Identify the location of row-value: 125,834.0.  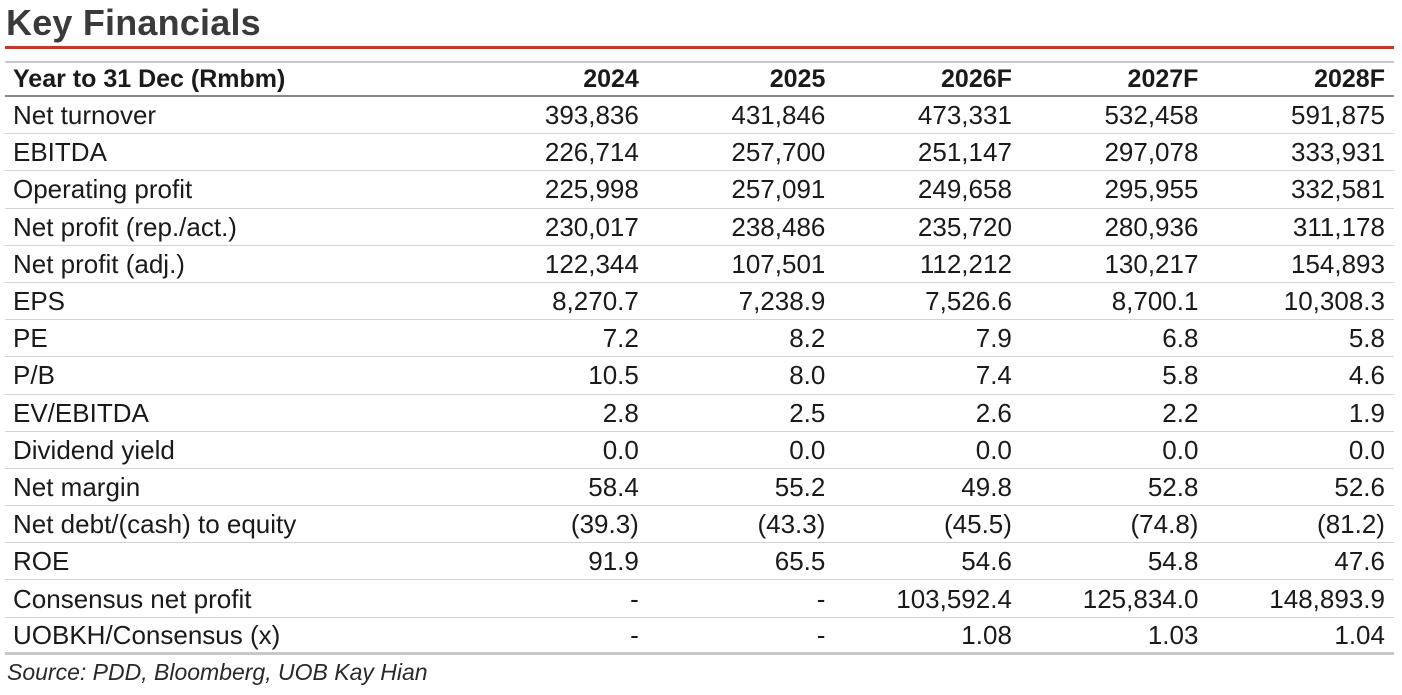
(1140, 598).